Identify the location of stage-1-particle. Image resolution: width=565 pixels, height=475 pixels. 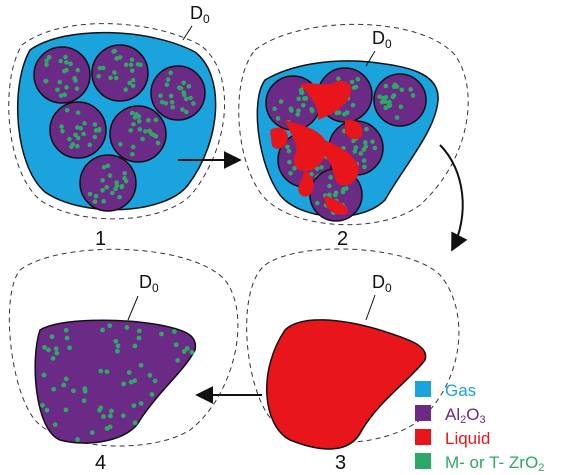
(138, 134).